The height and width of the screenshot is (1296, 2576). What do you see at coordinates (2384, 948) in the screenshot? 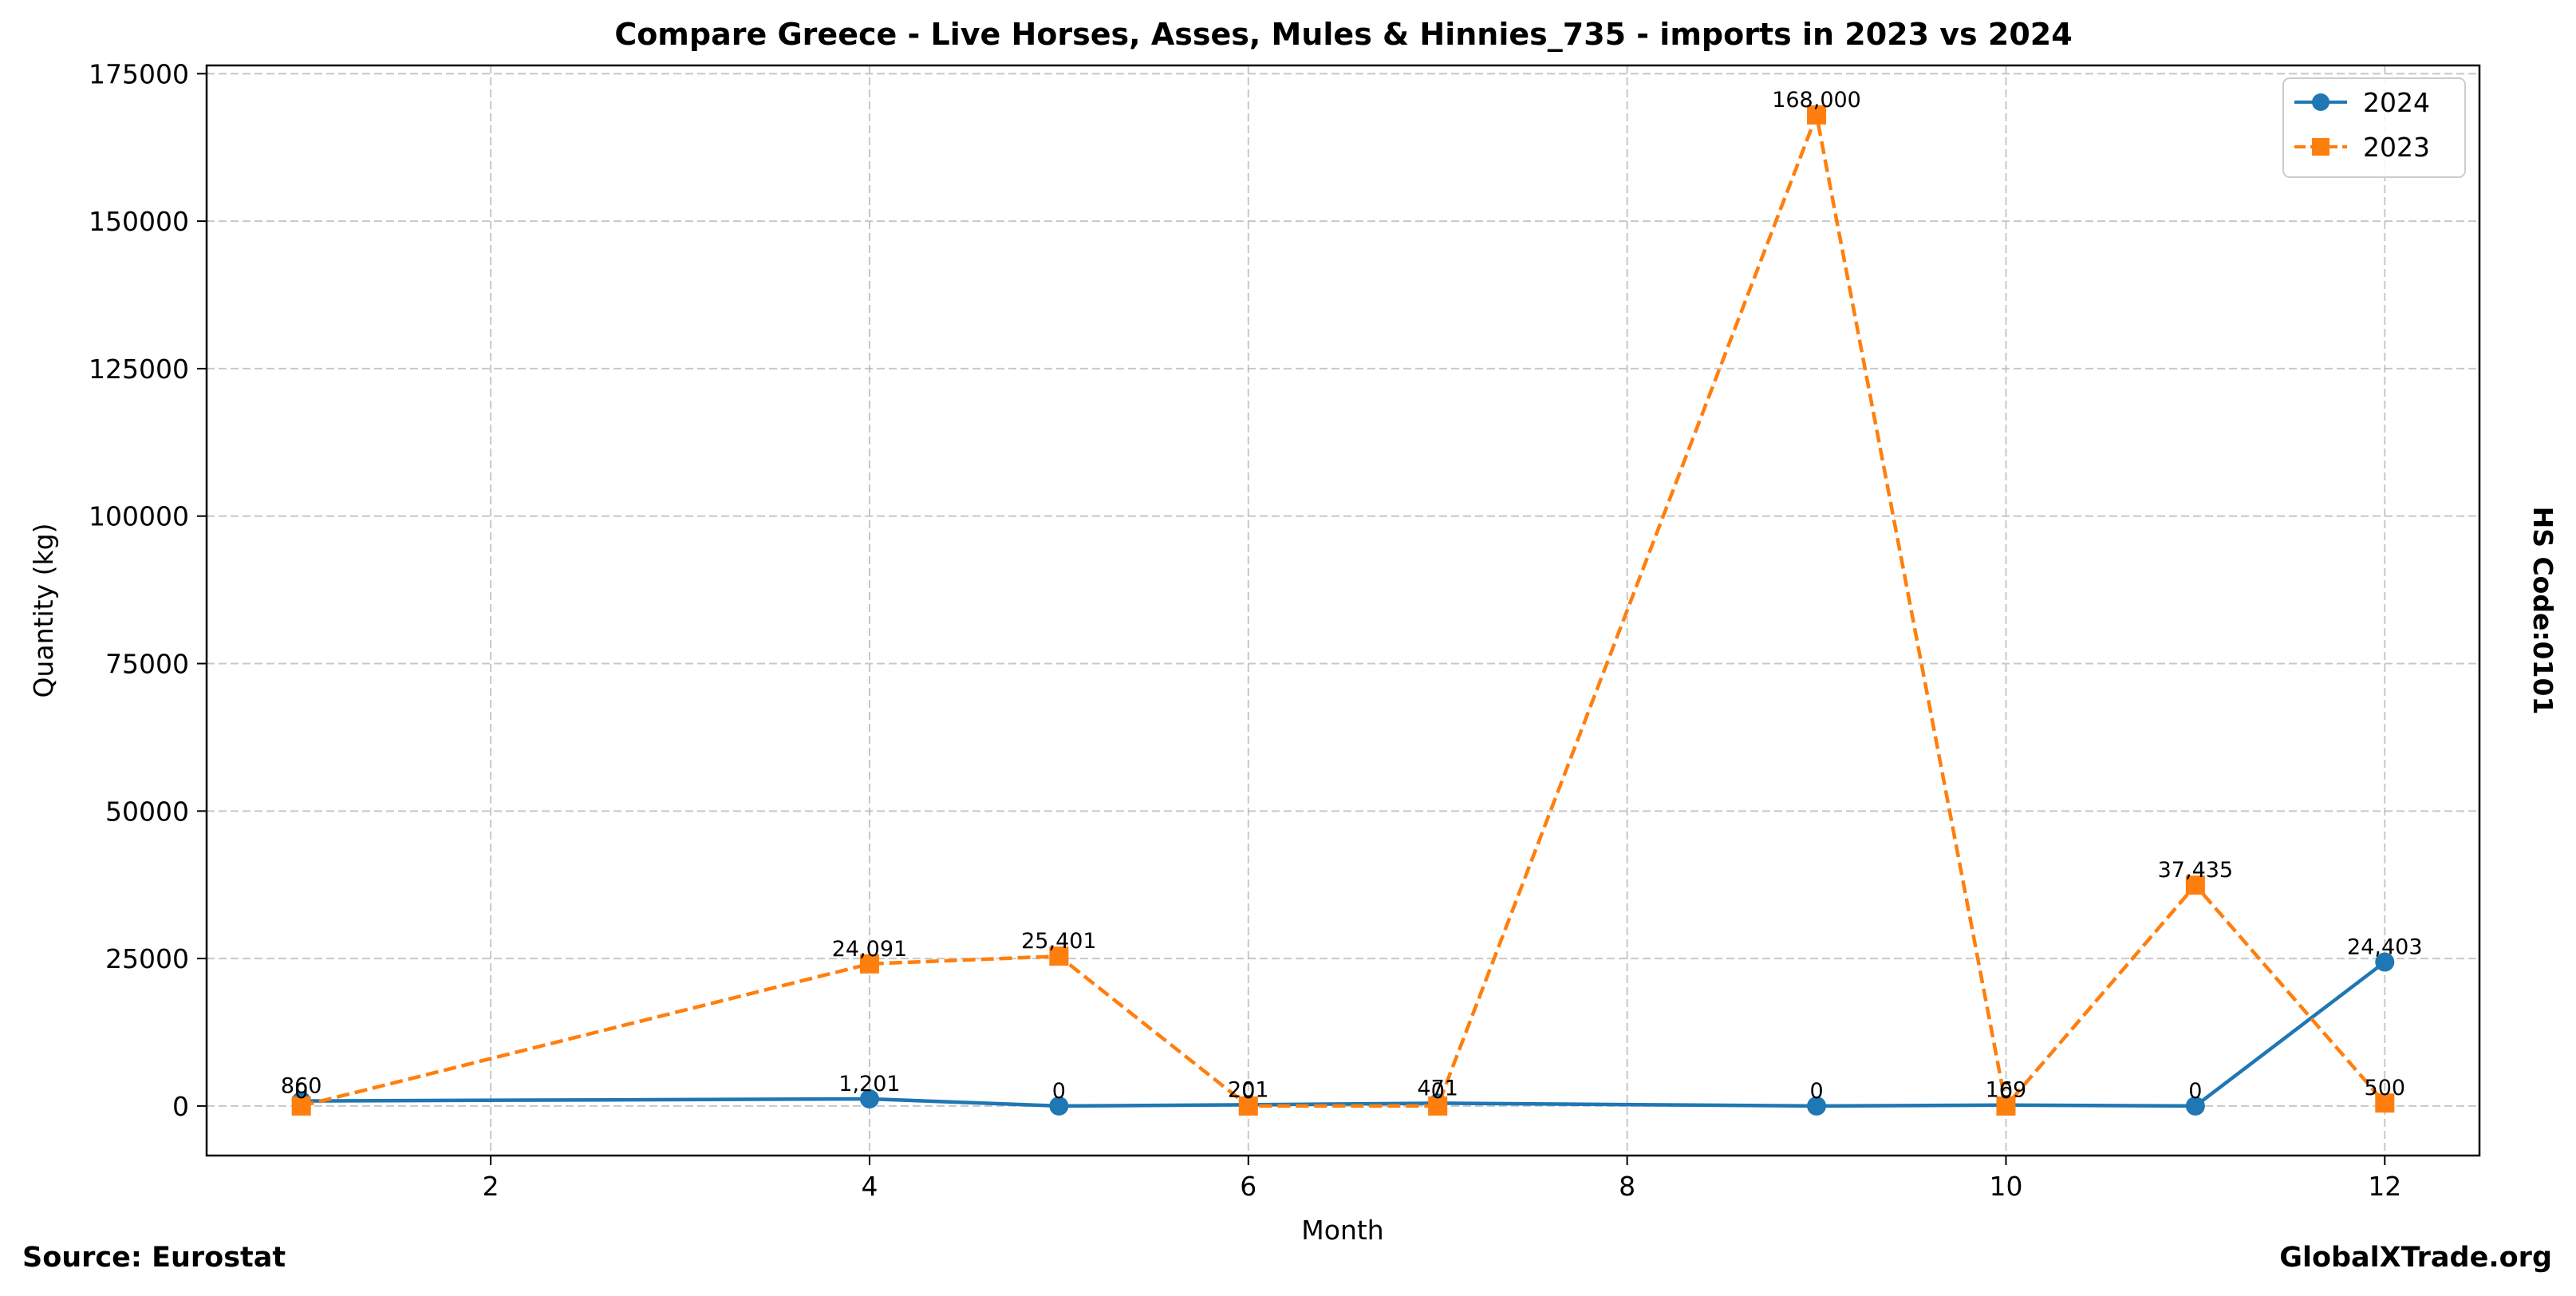
I see `data-label-2024: 24,403` at bounding box center [2384, 948].